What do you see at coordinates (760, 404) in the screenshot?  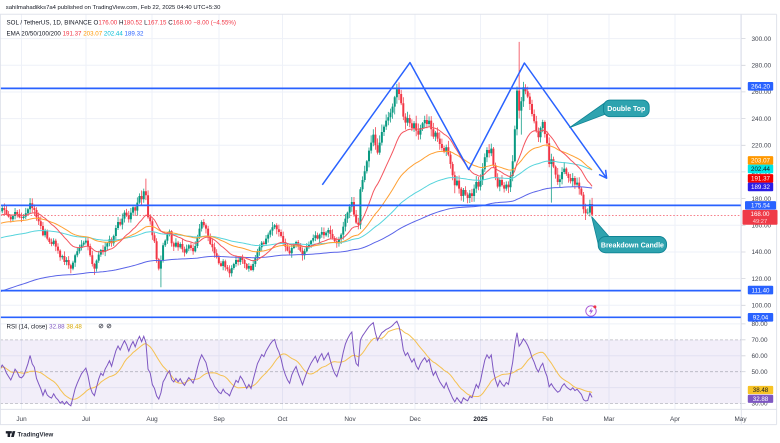 I see `svg-text: 30.00` at bounding box center [760, 404].